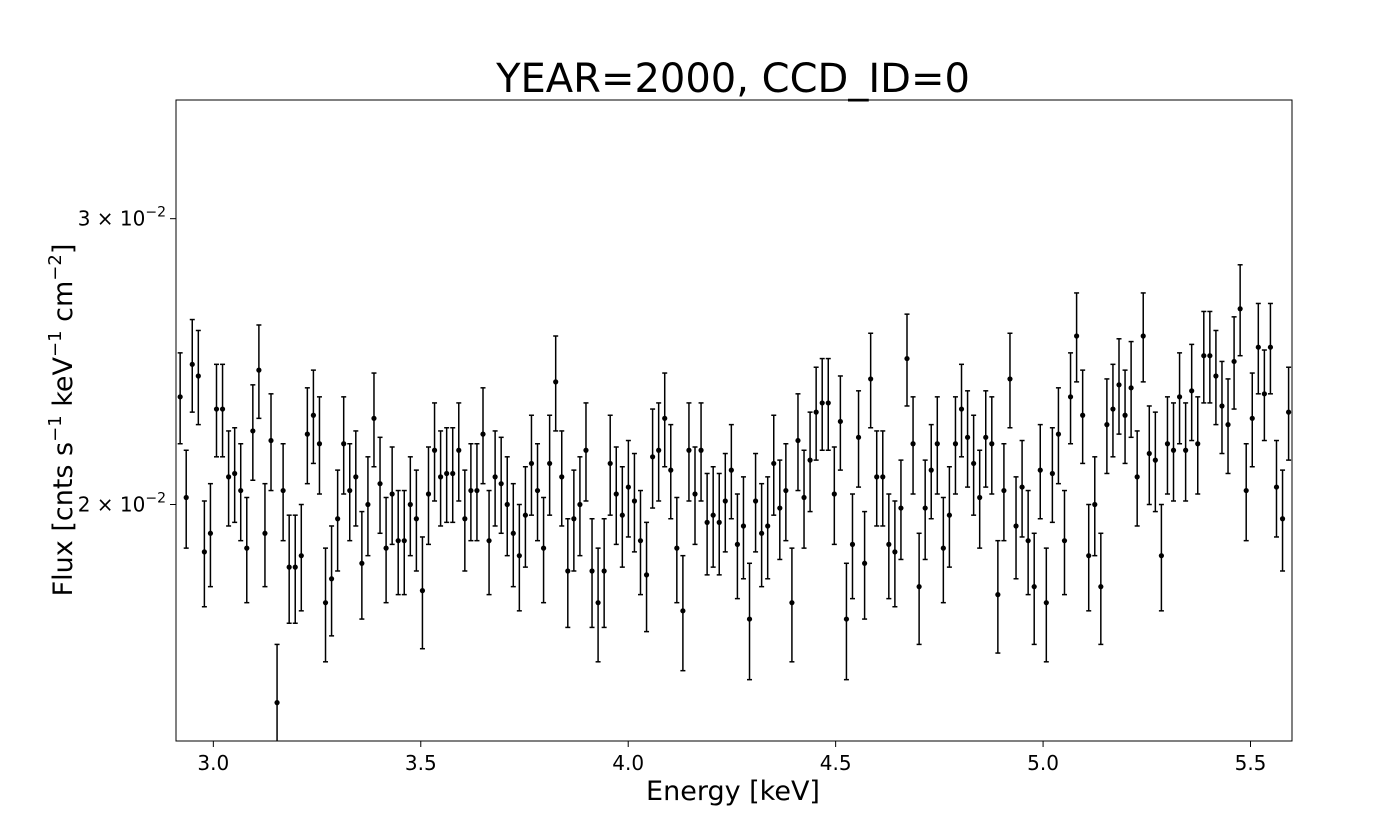  I want to click on x-axis-label: Energy [keV], so click(733, 791).